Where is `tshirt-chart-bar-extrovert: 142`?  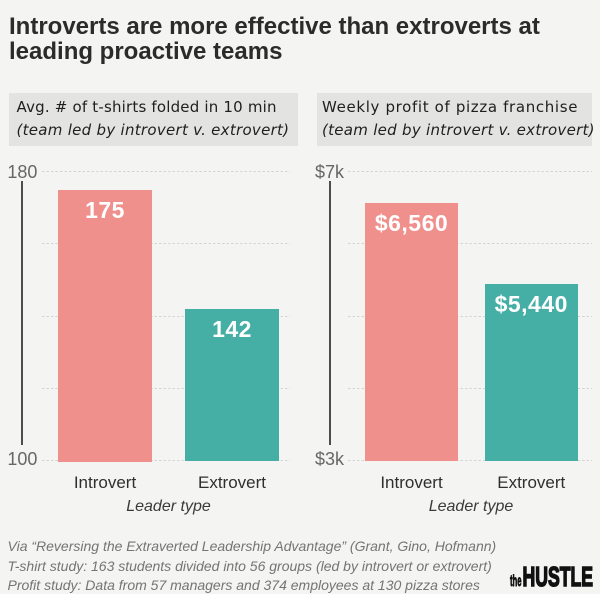 tshirt-chart-bar-extrovert: 142 is located at coordinates (232, 385).